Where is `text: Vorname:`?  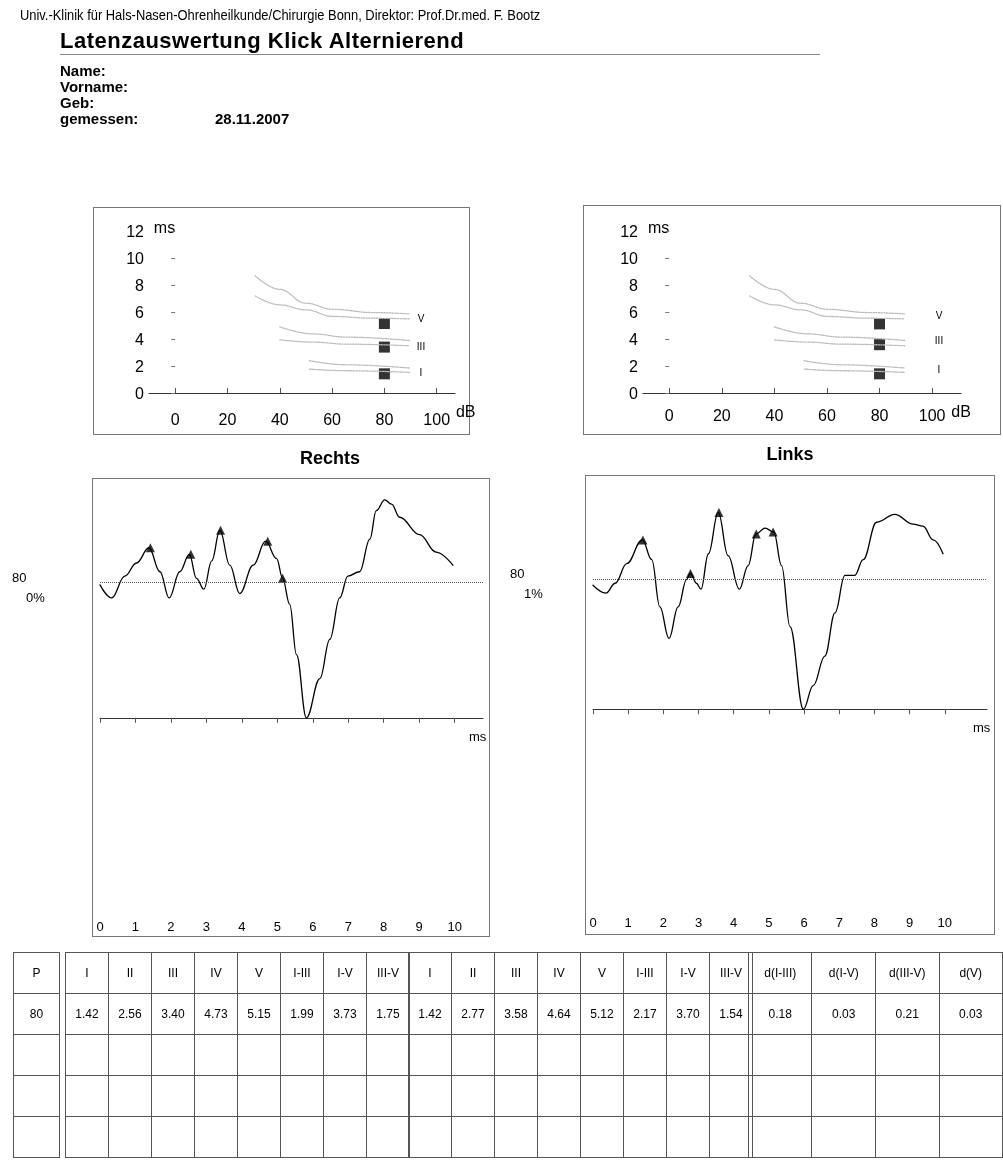
text: Vorname: is located at coordinates (94, 86).